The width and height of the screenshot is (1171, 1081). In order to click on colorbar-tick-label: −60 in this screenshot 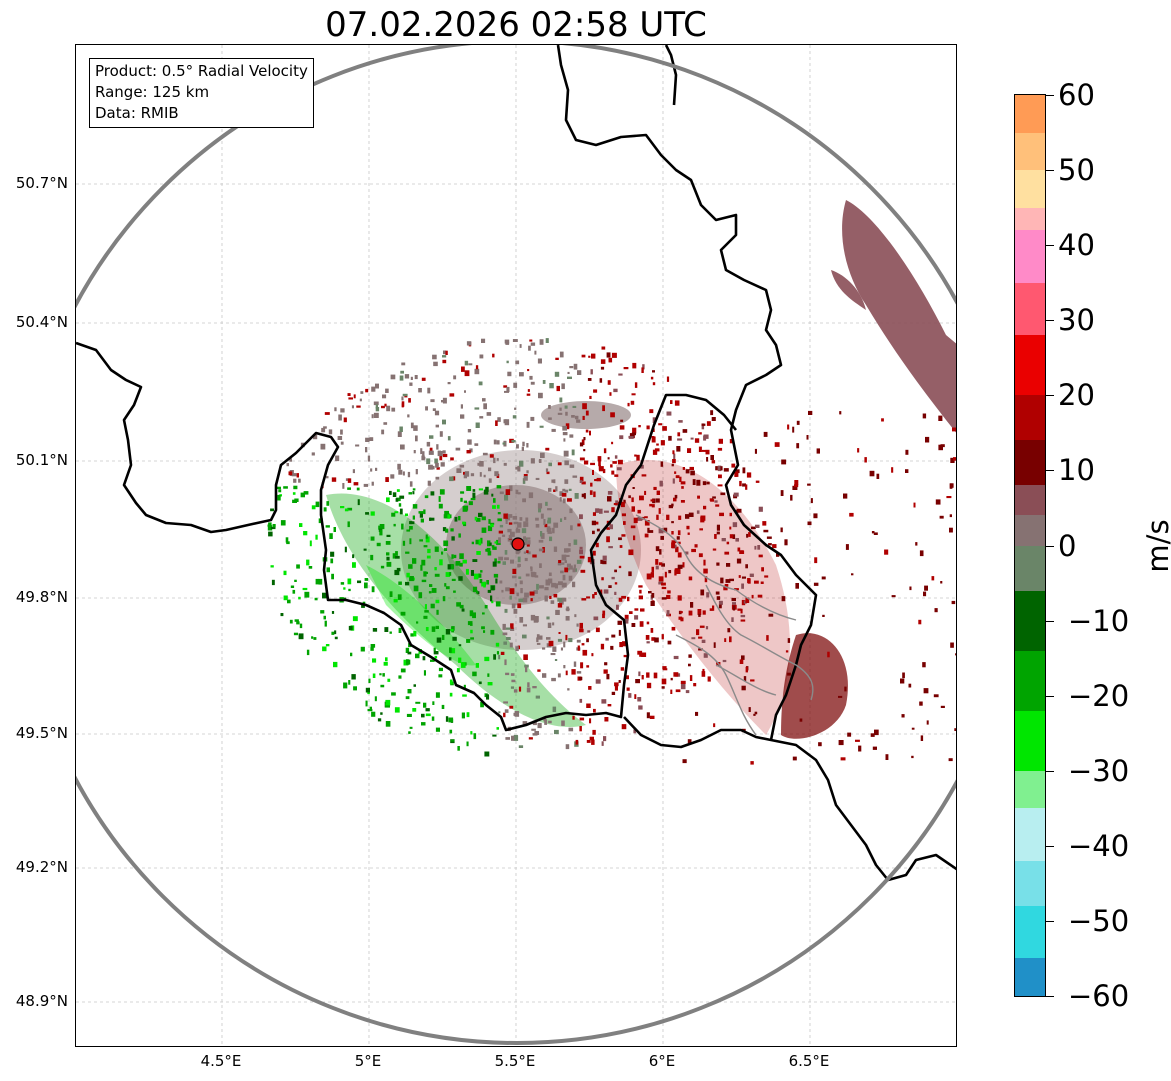, I will do `click(1099, 996)`.